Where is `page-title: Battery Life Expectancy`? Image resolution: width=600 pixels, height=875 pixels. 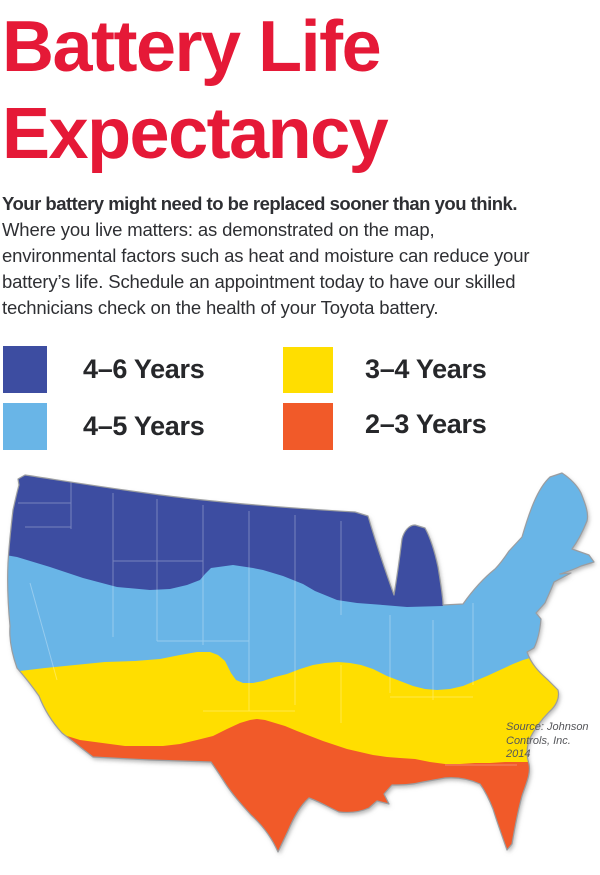
page-title: Battery Life Expectancy is located at coordinates (195, 91).